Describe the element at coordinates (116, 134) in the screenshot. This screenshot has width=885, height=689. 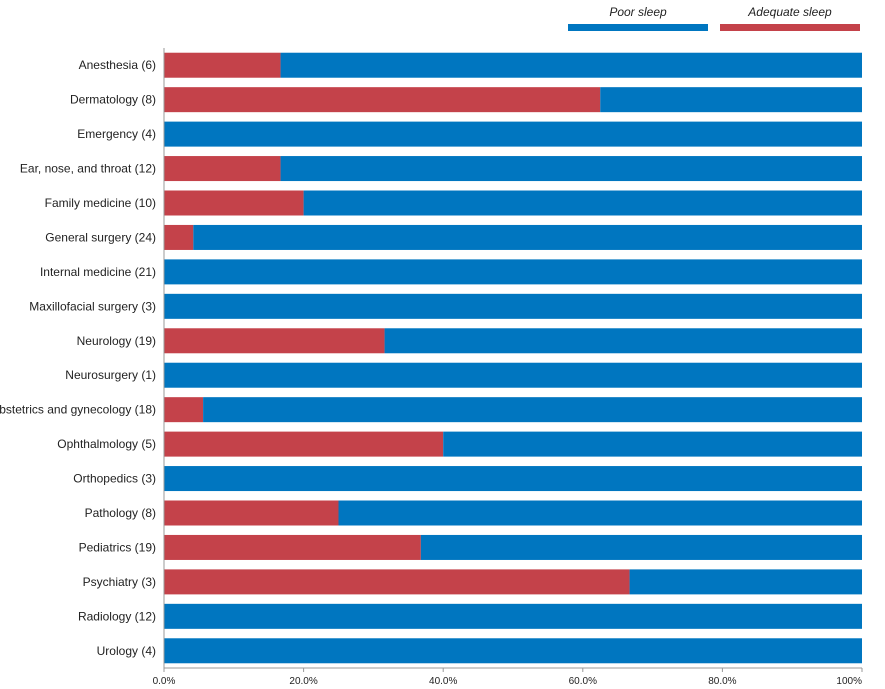
I see `category-label-emergency-4: Emergency (4)` at that location.